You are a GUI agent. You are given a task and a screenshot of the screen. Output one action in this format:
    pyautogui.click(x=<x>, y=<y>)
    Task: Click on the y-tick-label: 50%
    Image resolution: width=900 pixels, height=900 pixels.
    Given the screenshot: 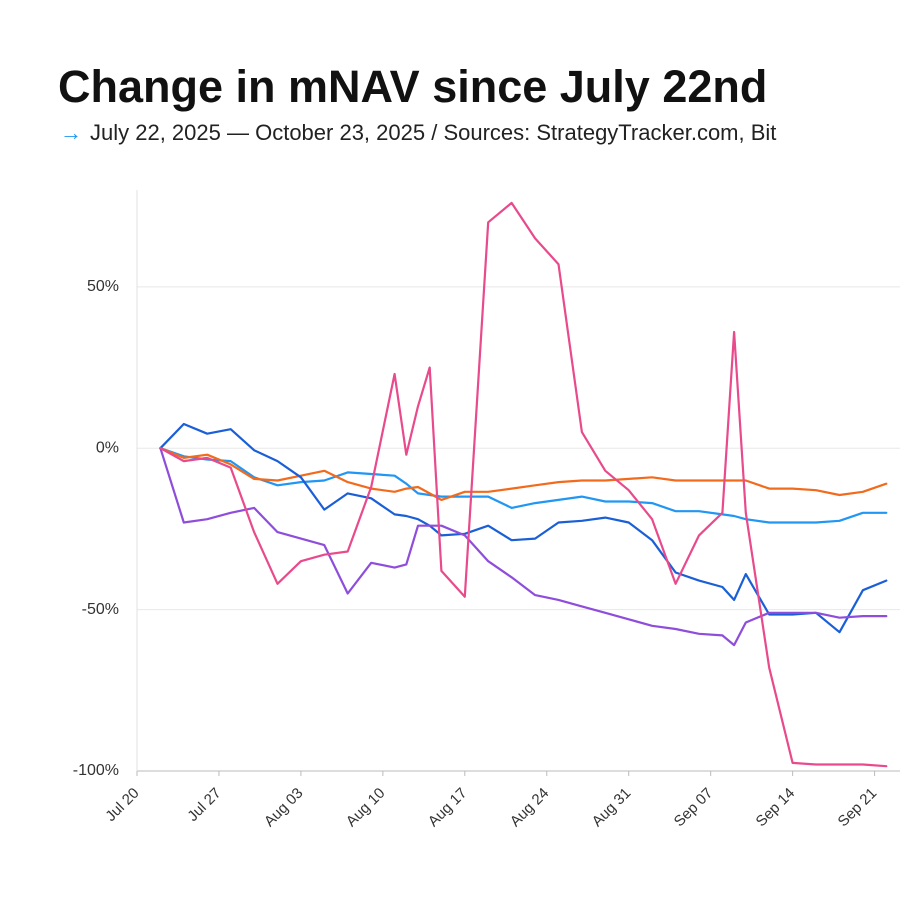 What is the action you would take?
    pyautogui.click(x=103, y=286)
    